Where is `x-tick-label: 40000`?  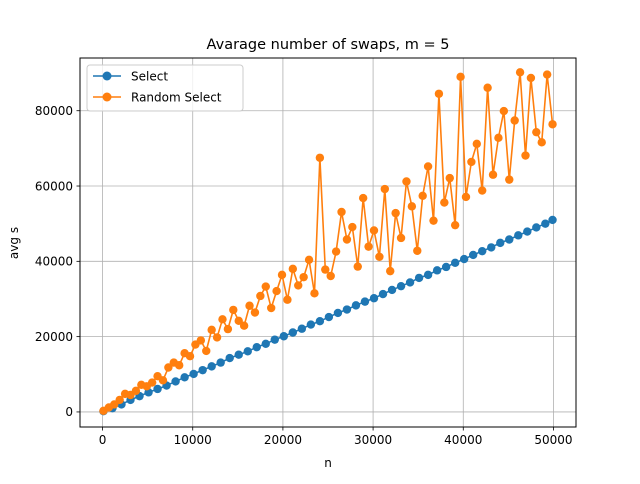
x-tick-label: 40000 is located at coordinates (463, 440).